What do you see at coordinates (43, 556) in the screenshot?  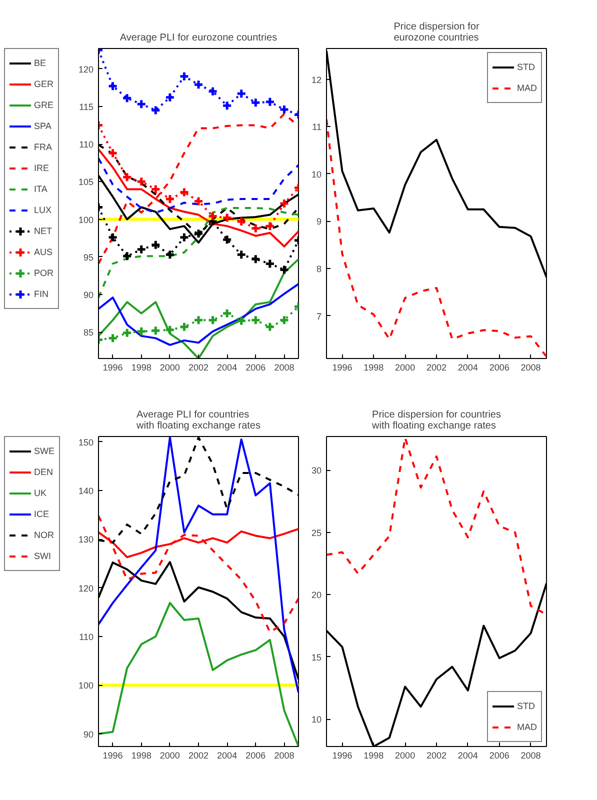 I see `legend-label: SWI` at bounding box center [43, 556].